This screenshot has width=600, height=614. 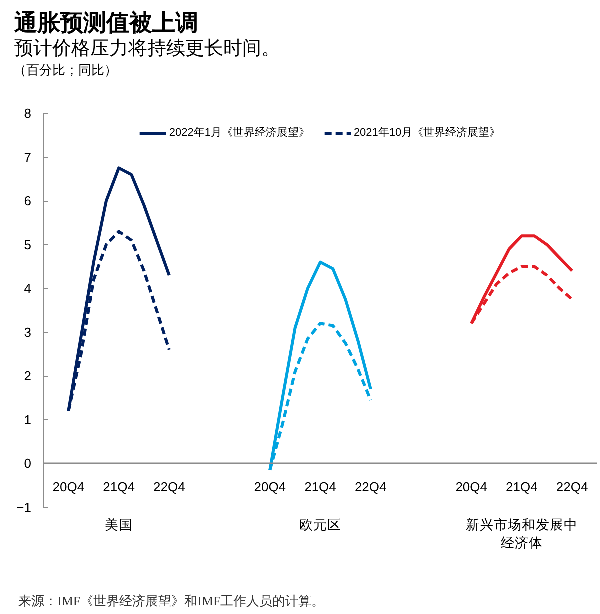 What do you see at coordinates (28, 420) in the screenshot?
I see `y-tick-label: 1` at bounding box center [28, 420].